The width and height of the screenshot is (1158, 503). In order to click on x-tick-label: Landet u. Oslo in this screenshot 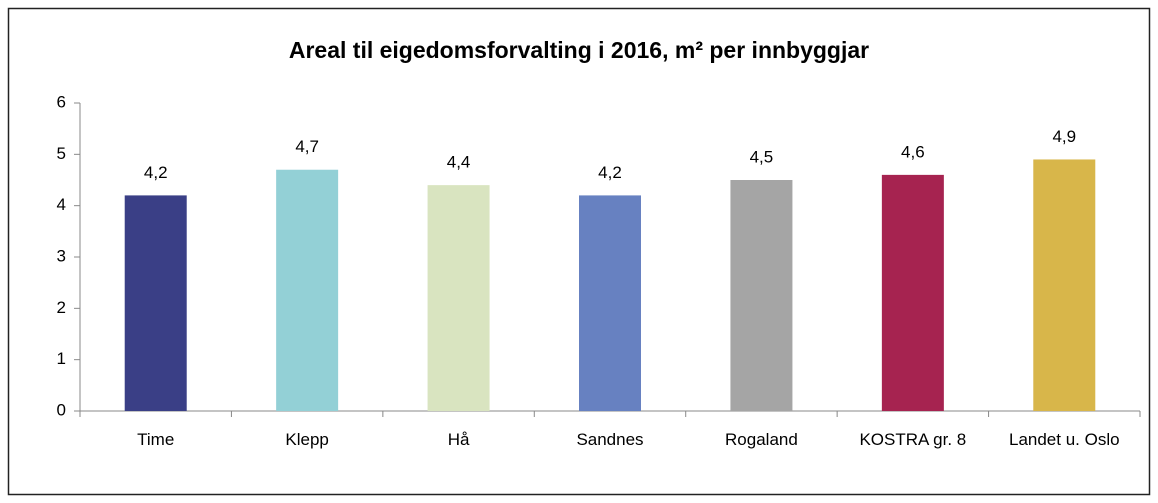, I will do `click(1064, 439)`.